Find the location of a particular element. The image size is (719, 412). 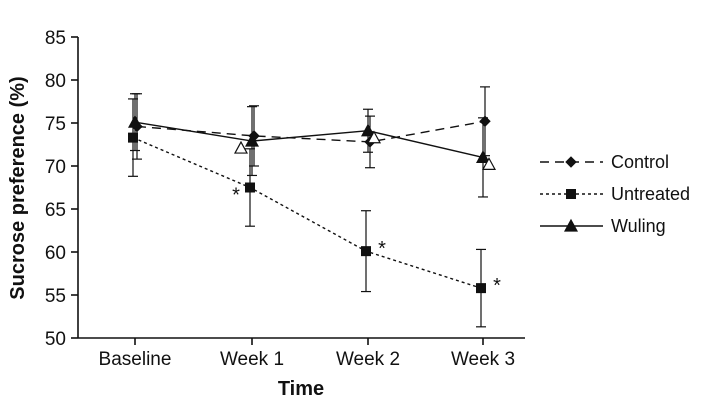

x-tick-label: Week 3 is located at coordinates (483, 359).